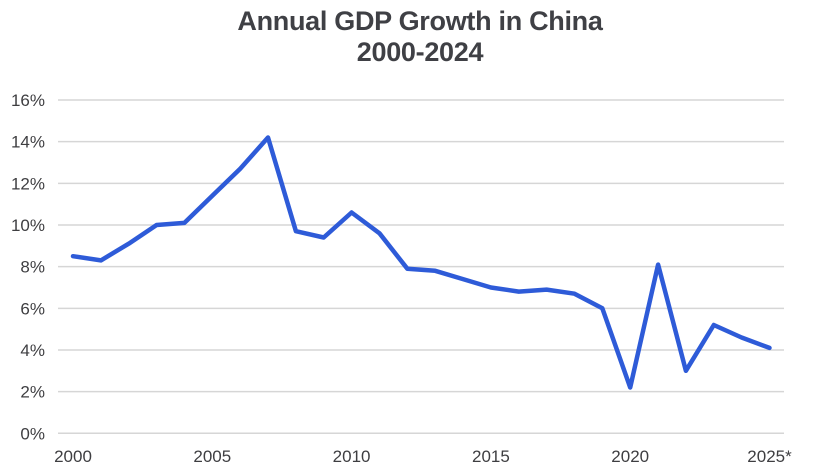 Image resolution: width=840 pixels, height=472 pixels. Describe the element at coordinates (32, 350) in the screenshot. I see `y-axis-tick-label: 4%` at that location.